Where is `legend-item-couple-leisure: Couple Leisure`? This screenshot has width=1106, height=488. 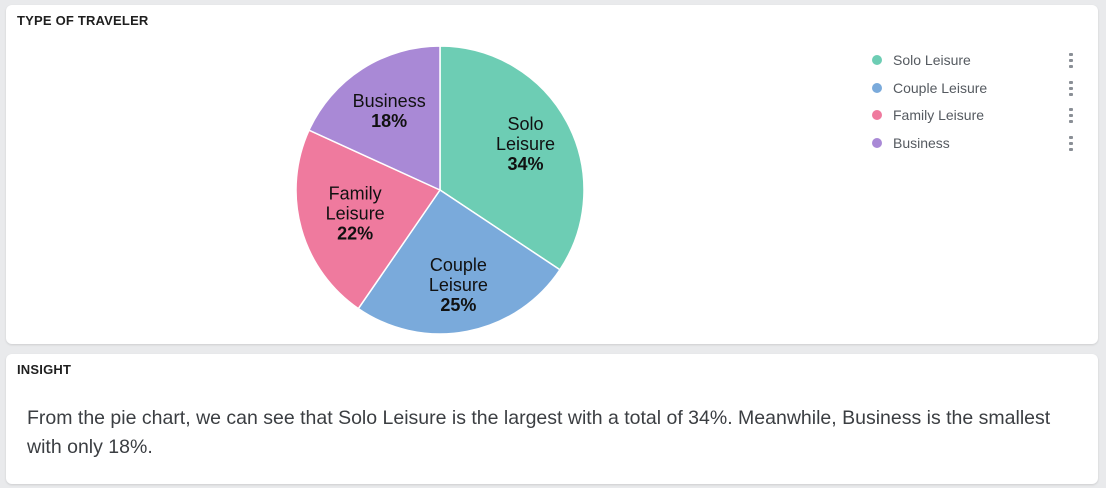 legend-item-couple-leisure: Couple Leisure is located at coordinates (977, 92).